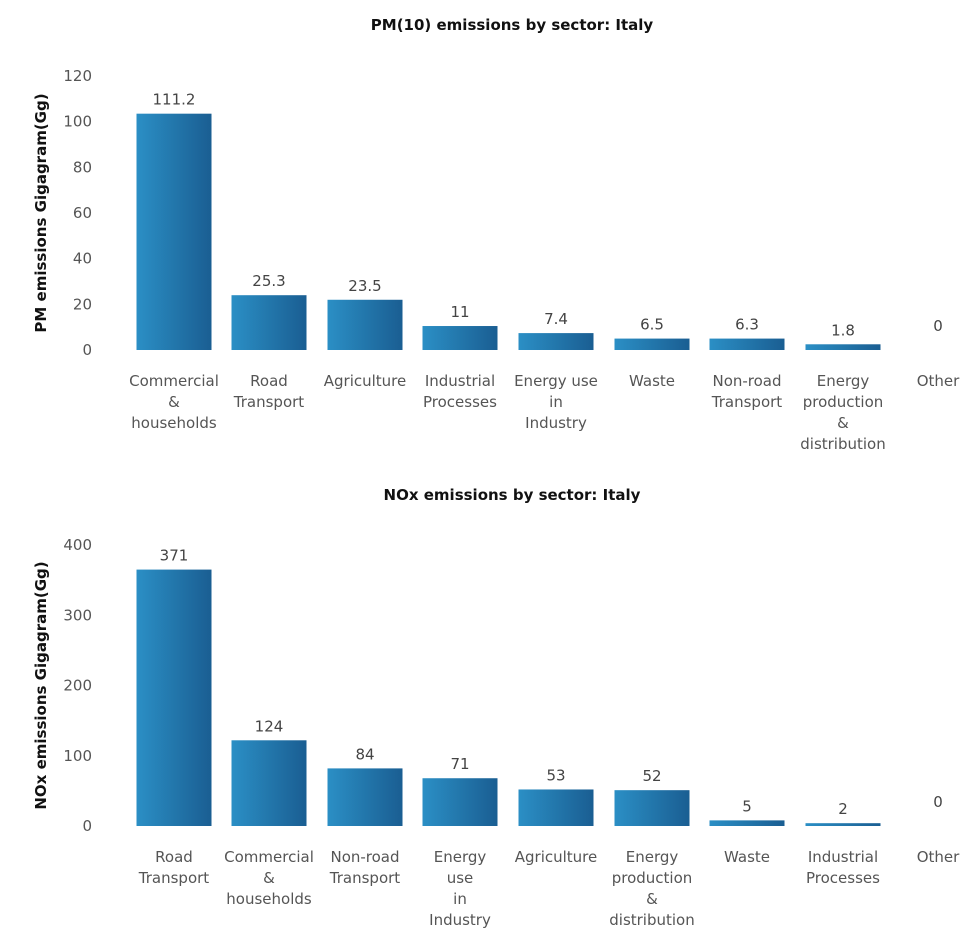 The width and height of the screenshot is (965, 932). Describe the element at coordinates (82, 304) in the screenshot. I see `y-tick-label: 20` at that location.